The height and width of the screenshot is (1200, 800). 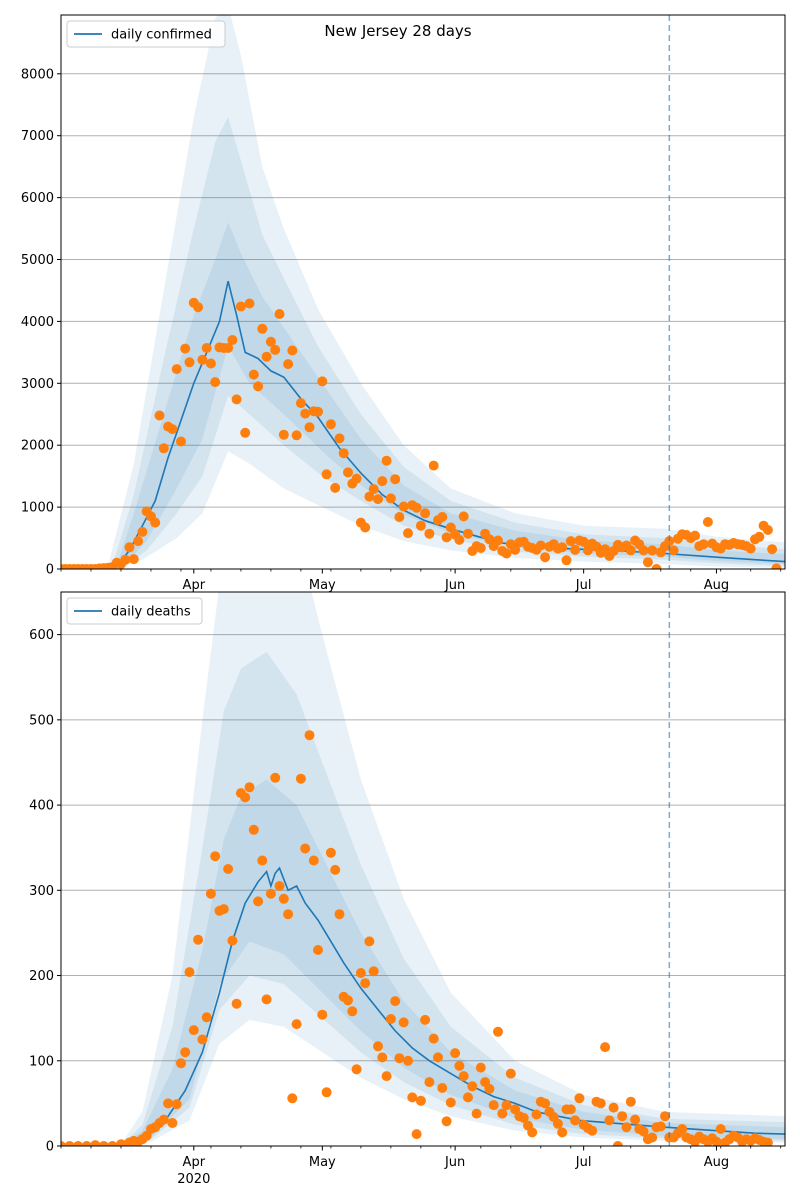 What do you see at coordinates (41, 806) in the screenshot?
I see `y-tick-label: 400` at bounding box center [41, 806].